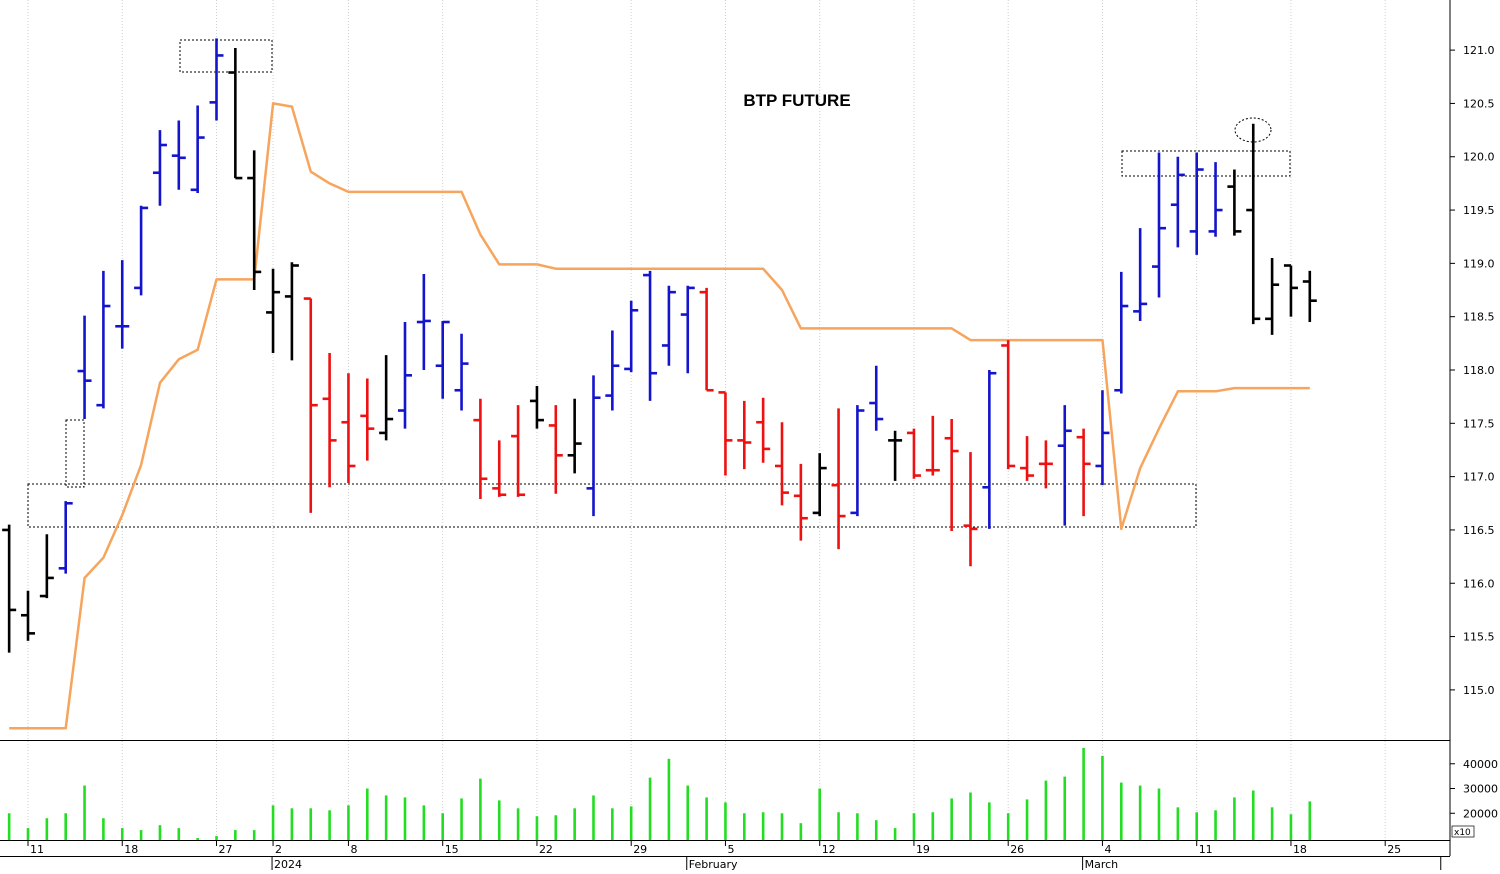 This screenshot has width=1500, height=874. I want to click on x-tick-label: 27, so click(226, 849).